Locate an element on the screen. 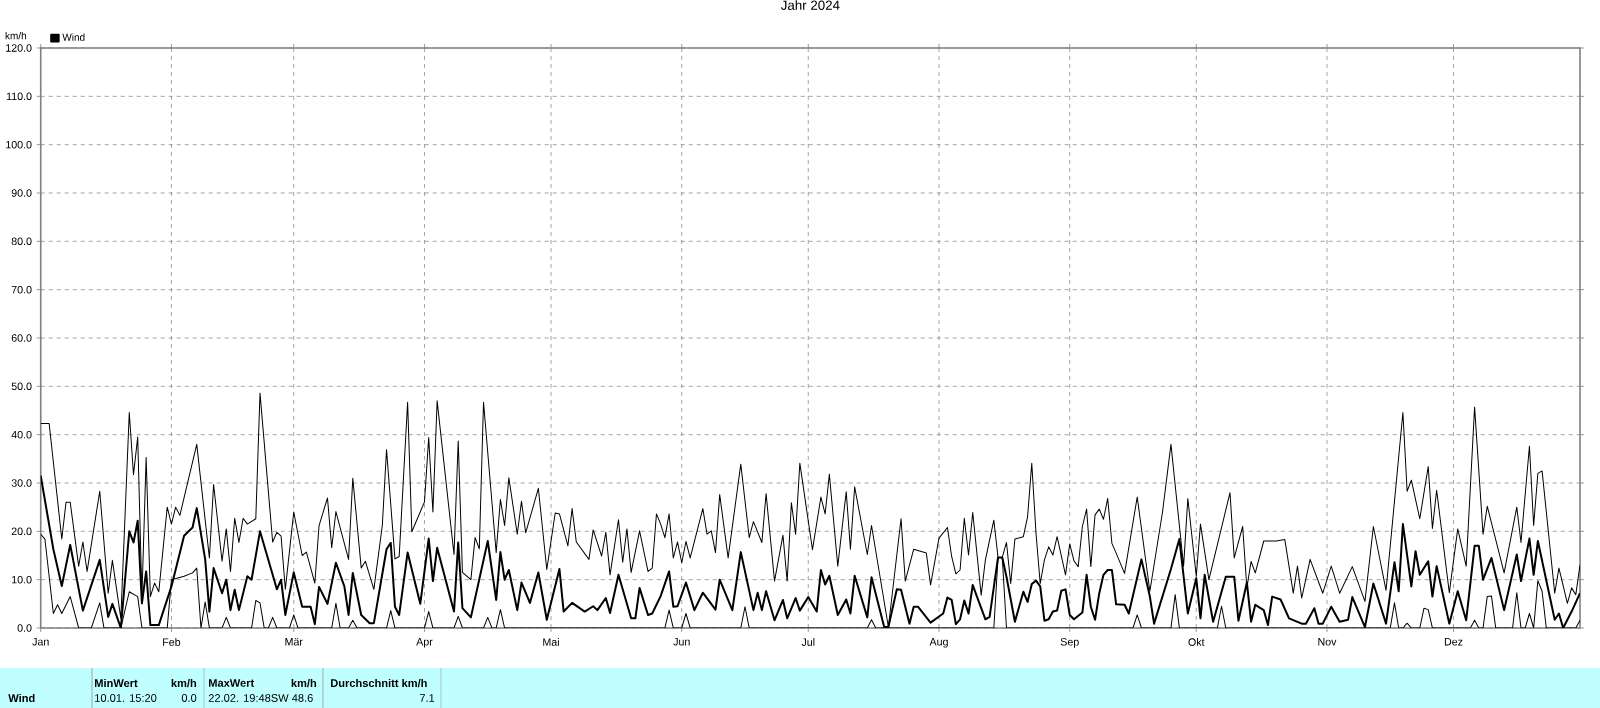 The width and height of the screenshot is (1600, 708). y-tick-label: 110.0 is located at coordinates (19, 96).